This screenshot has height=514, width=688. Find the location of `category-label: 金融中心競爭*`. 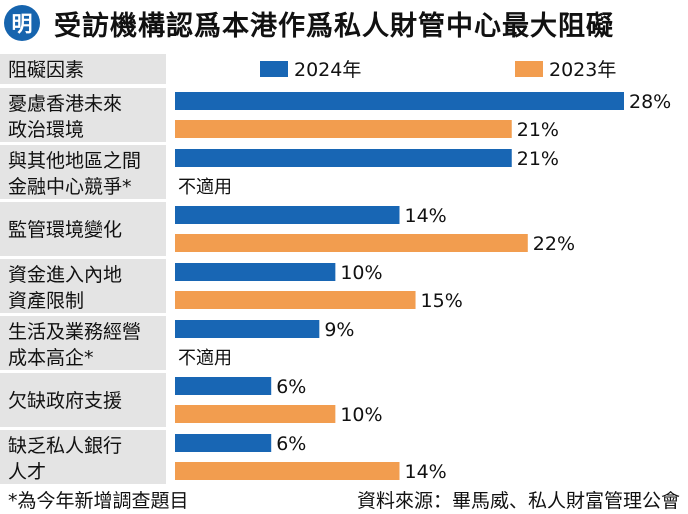

category-label: 金融中心競爭* is located at coordinates (70, 187).